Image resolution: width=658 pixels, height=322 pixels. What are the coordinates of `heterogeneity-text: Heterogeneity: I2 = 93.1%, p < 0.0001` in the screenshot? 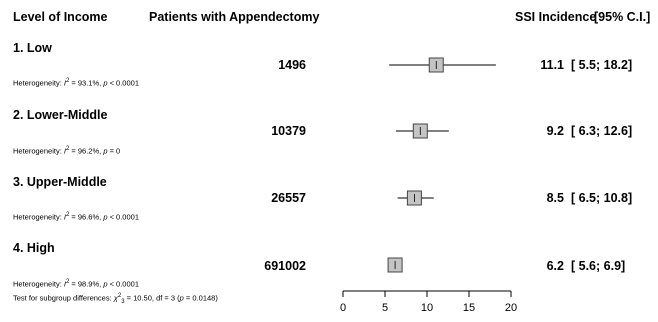 It's located at (76, 83).